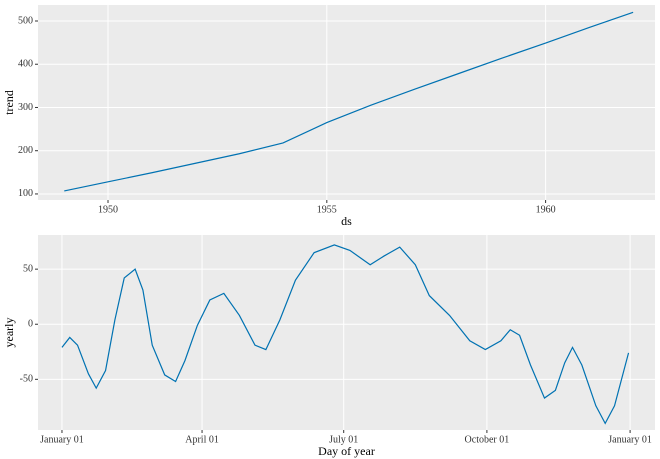 This screenshot has height=459, width=660. Describe the element at coordinates (346, 221) in the screenshot. I see `x-axis-title: ds` at that location.